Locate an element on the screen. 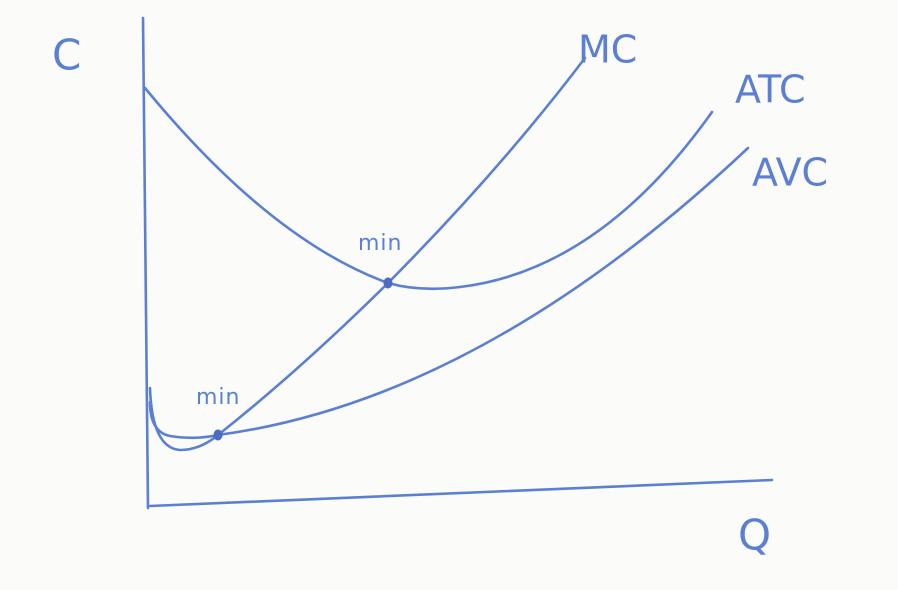  x-axis-label: Q is located at coordinates (754, 535).